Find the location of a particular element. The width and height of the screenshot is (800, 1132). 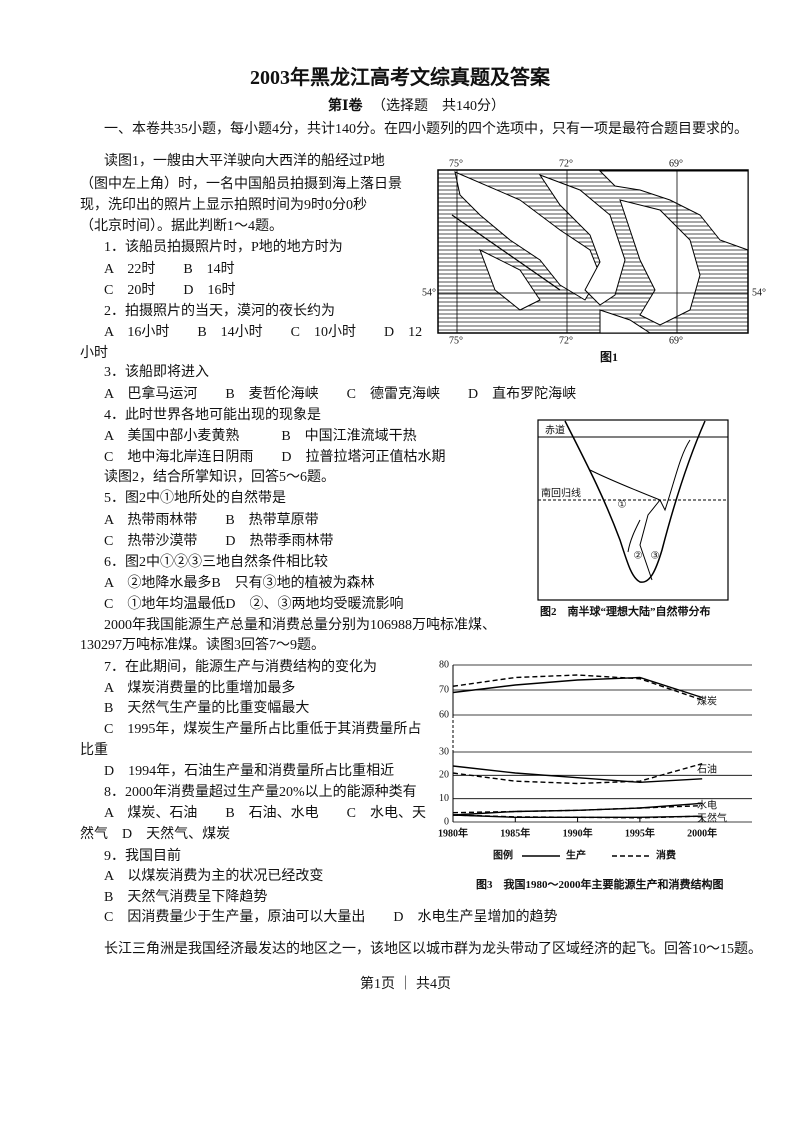

x-tick-label: 2000年 is located at coordinates (702, 832).